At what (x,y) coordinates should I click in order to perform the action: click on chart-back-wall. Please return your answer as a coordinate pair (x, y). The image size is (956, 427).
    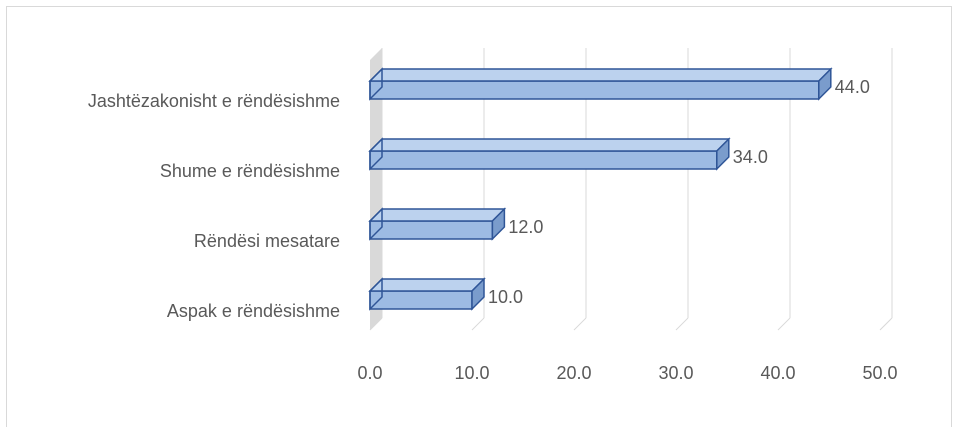
    Looking at the image, I should click on (376, 189).